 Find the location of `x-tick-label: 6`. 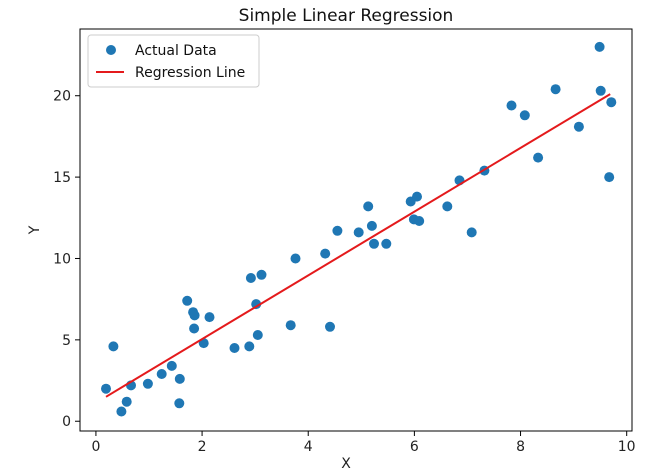

x-tick-label: 6 is located at coordinates (414, 447).